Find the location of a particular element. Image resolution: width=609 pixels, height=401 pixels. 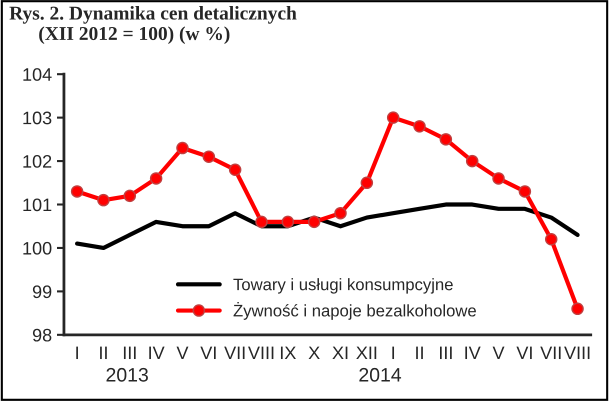

y-tick-label: 101 is located at coordinates (37, 205).